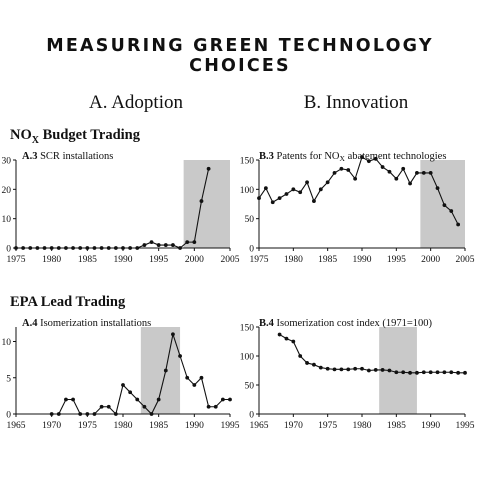 The height and width of the screenshot is (480, 480). I want to click on y-tick-label: 5, so click(8, 379).